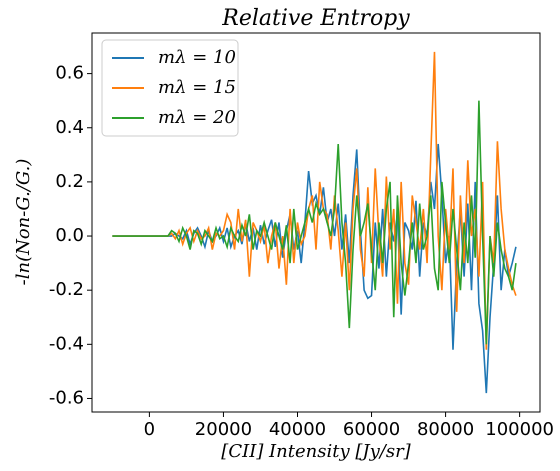 The image size is (560, 471). I want to click on y-tick-label: -0.2, so click(66, 289).